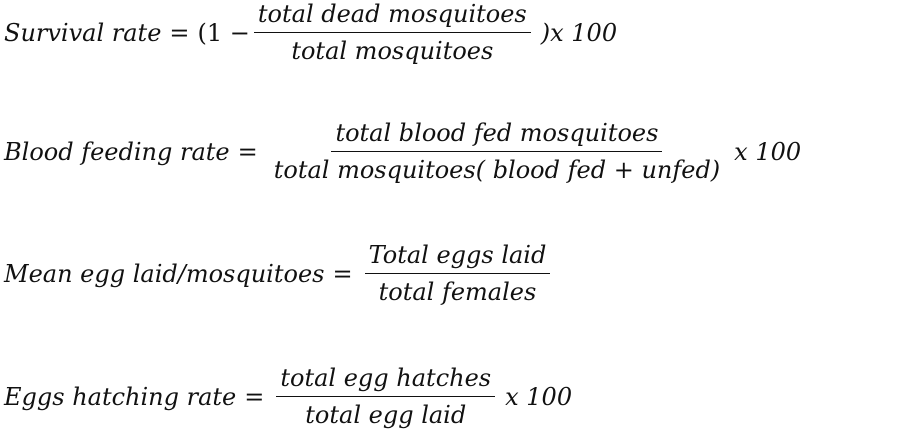 Image resolution: width=898 pixels, height=439 pixels. I want to click on mean-egg-laid-numerator: Total eggs laid, so click(457, 258).